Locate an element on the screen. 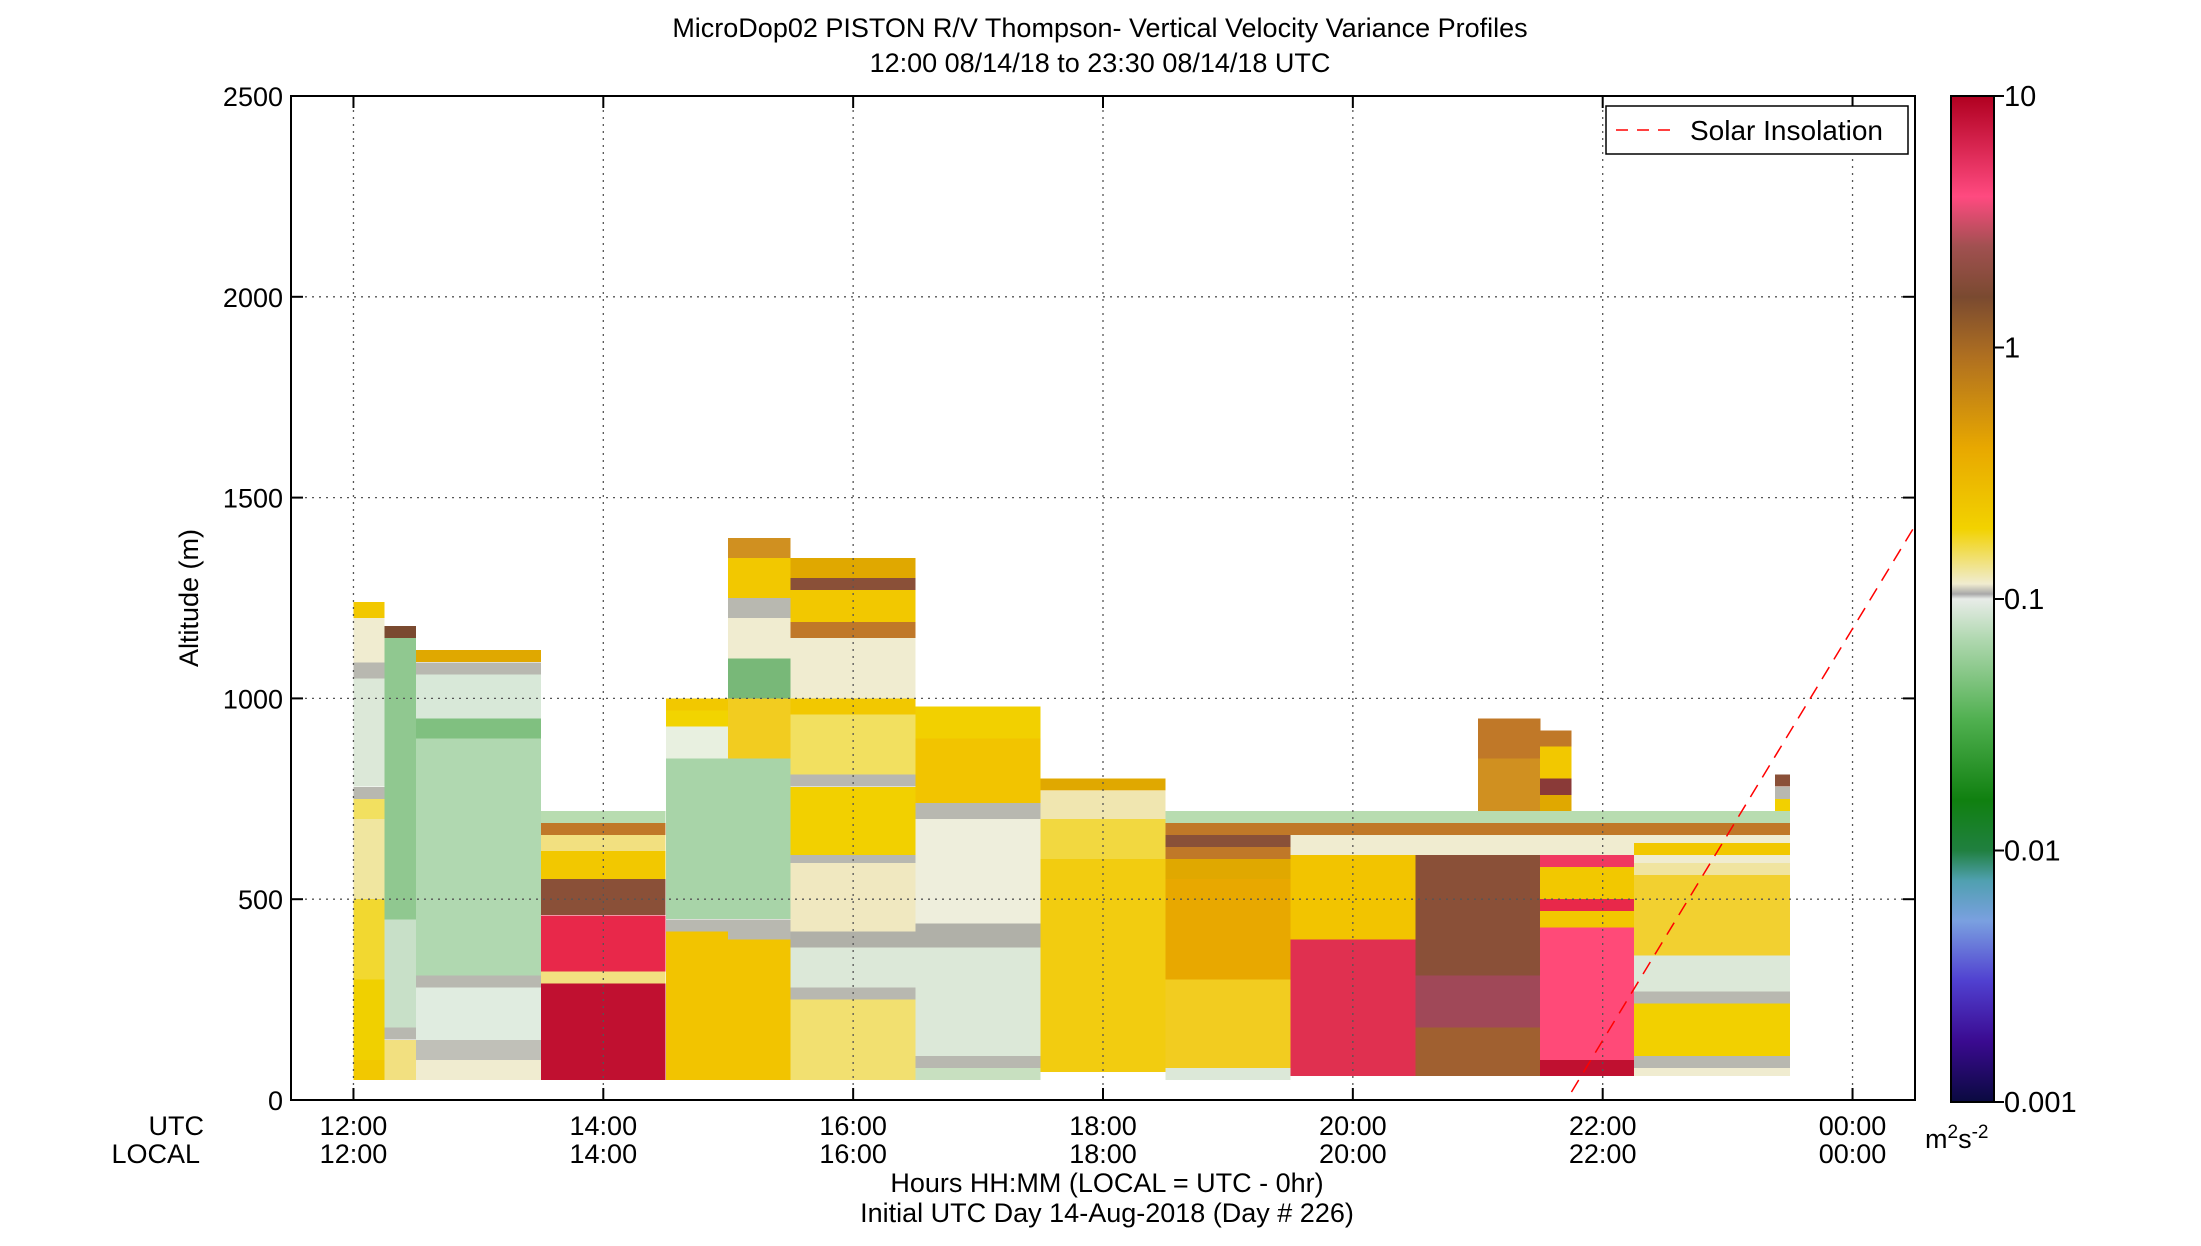 The image size is (2201, 1246). x-tick-label-local: 14:00 is located at coordinates (604, 1154).